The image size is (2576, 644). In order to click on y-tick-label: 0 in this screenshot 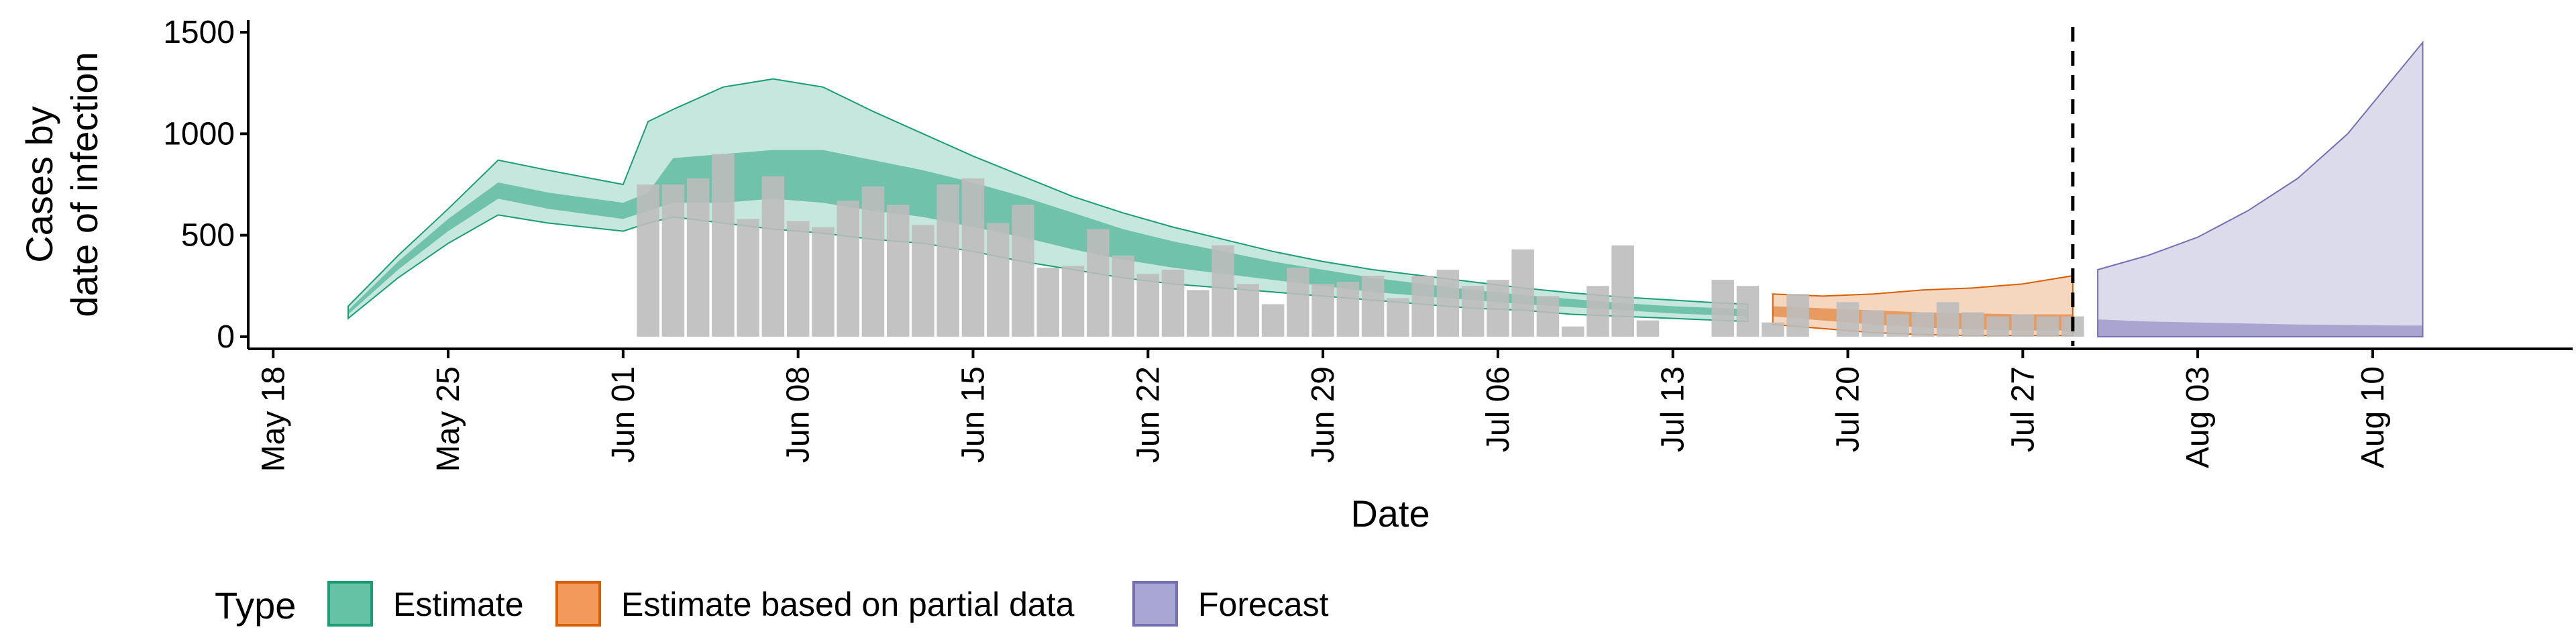, I will do `click(226, 337)`.